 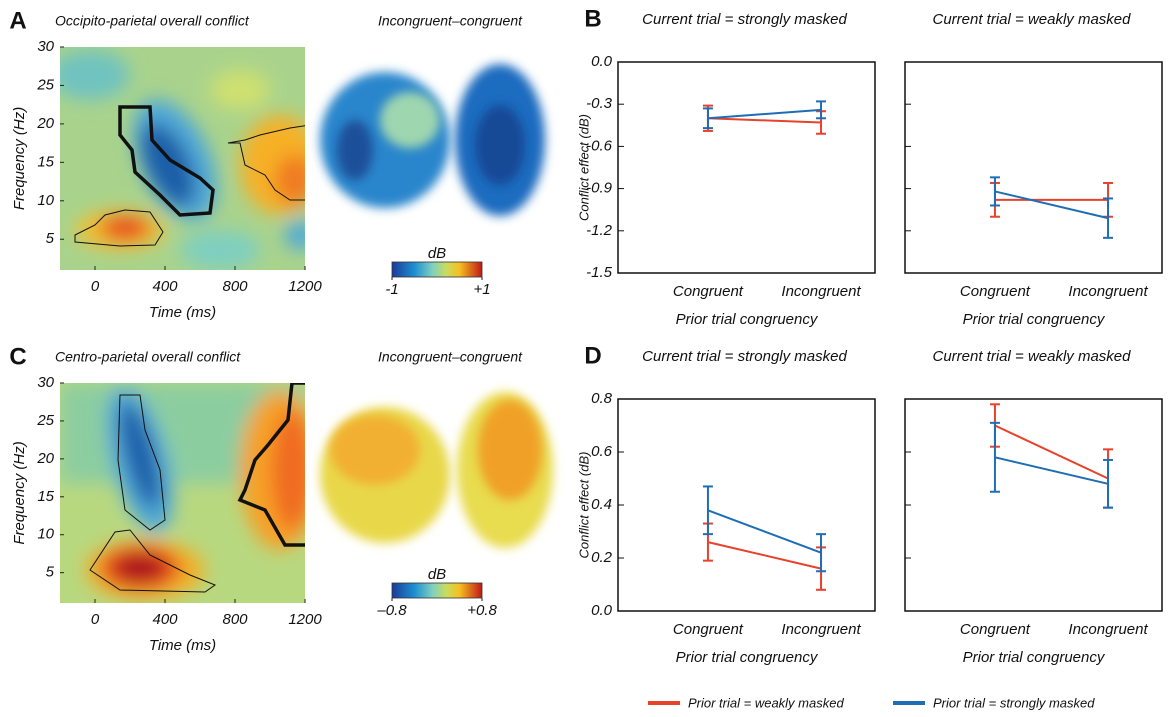 I want to click on y-tick-label: 0.4, so click(x=601, y=504).